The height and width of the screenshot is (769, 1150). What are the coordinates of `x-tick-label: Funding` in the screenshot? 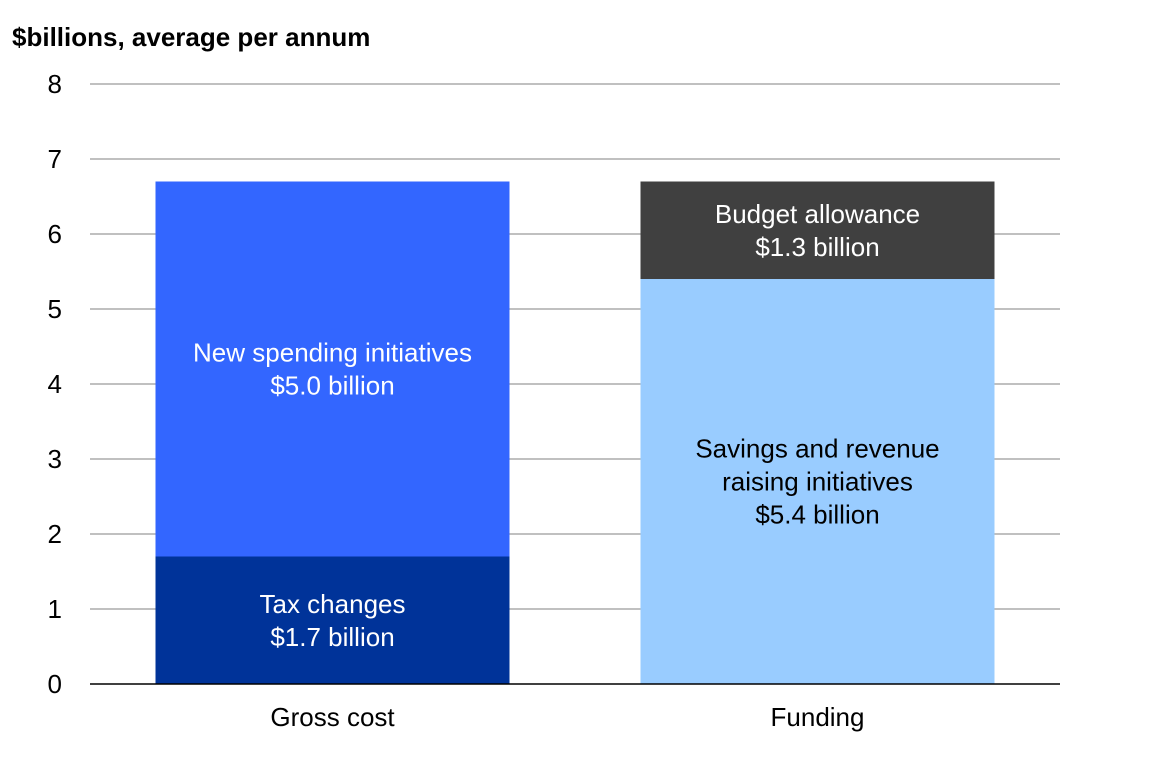 It's located at (818, 717).